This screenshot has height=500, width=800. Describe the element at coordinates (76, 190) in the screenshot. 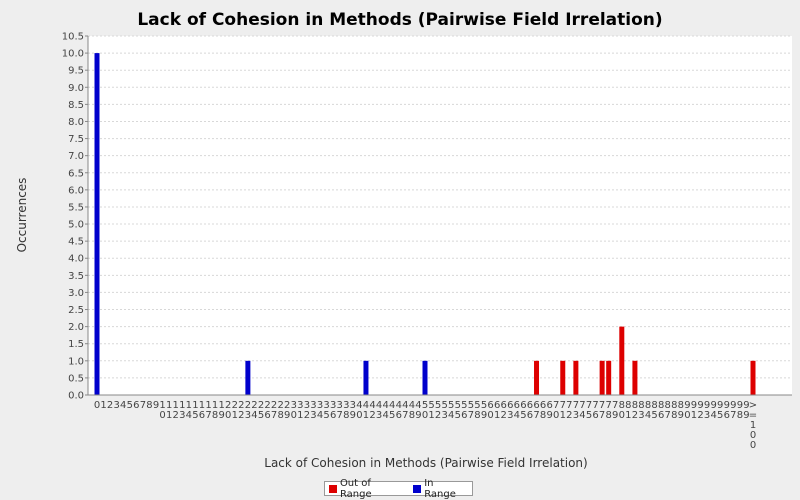

I see `y-tick-label: 6.0` at that location.